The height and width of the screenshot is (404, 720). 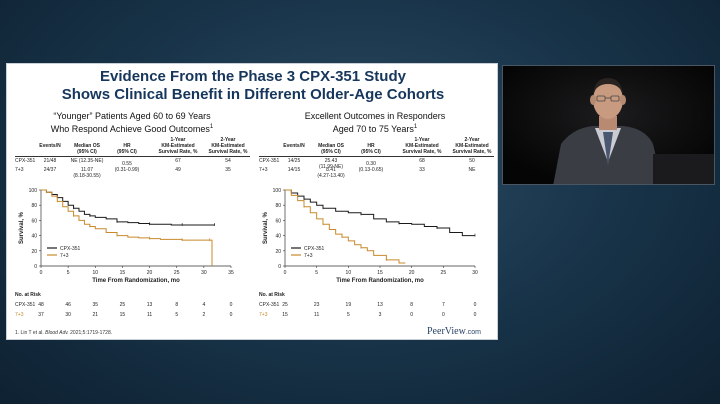 I want to click on right-panel-title-line2-text: Aged 70 to 75 Years, so click(x=373, y=129).